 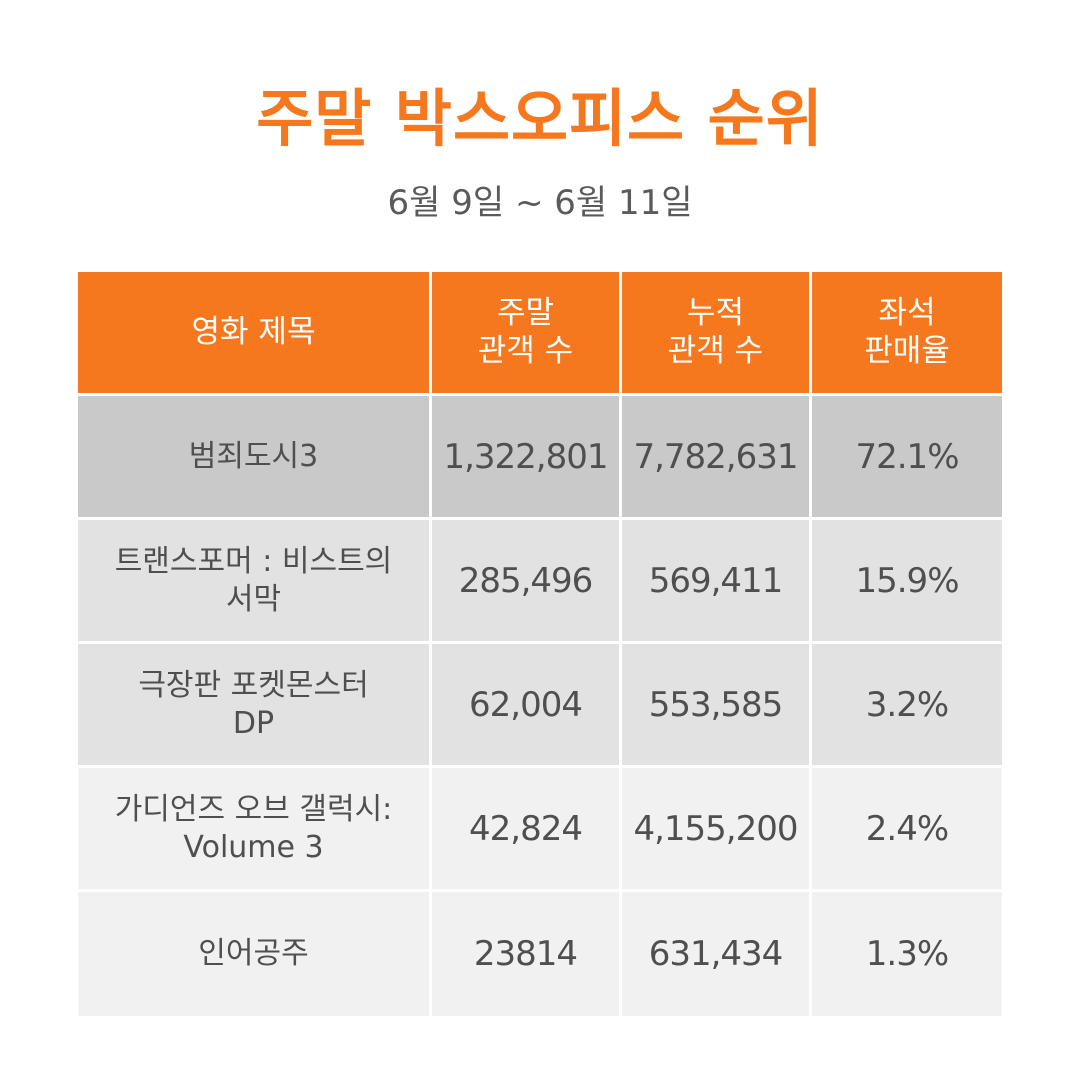 I want to click on movie-title-cell: 극장판 포켓몬스터 DP, so click(x=255, y=706).